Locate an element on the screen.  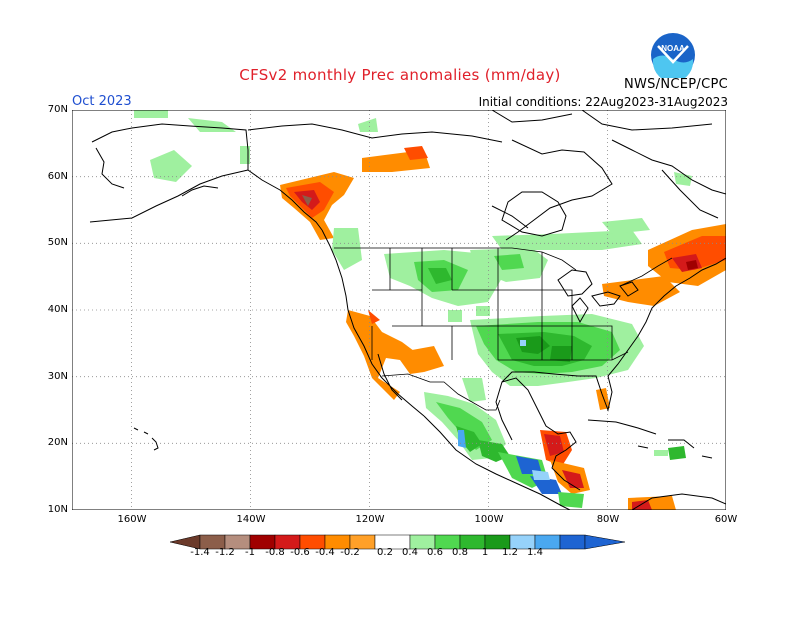
forecast-period: Oct 2023 is located at coordinates (102, 101).